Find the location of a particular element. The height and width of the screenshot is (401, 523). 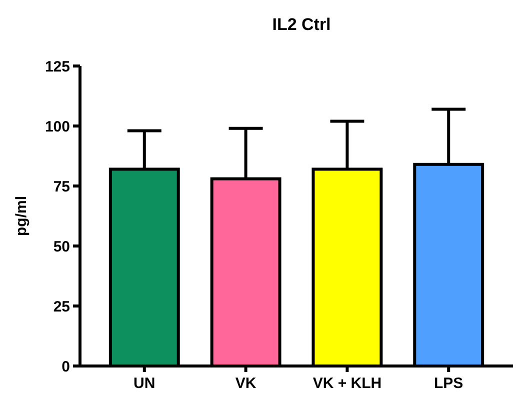

y-tick-label: 125 is located at coordinates (57, 67).